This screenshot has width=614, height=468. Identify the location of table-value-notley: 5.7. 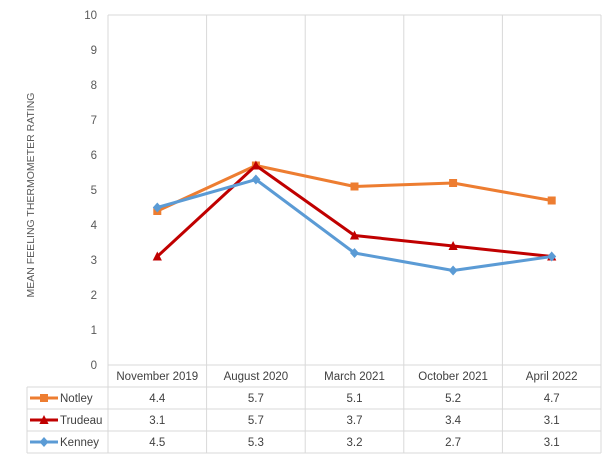
(256, 399).